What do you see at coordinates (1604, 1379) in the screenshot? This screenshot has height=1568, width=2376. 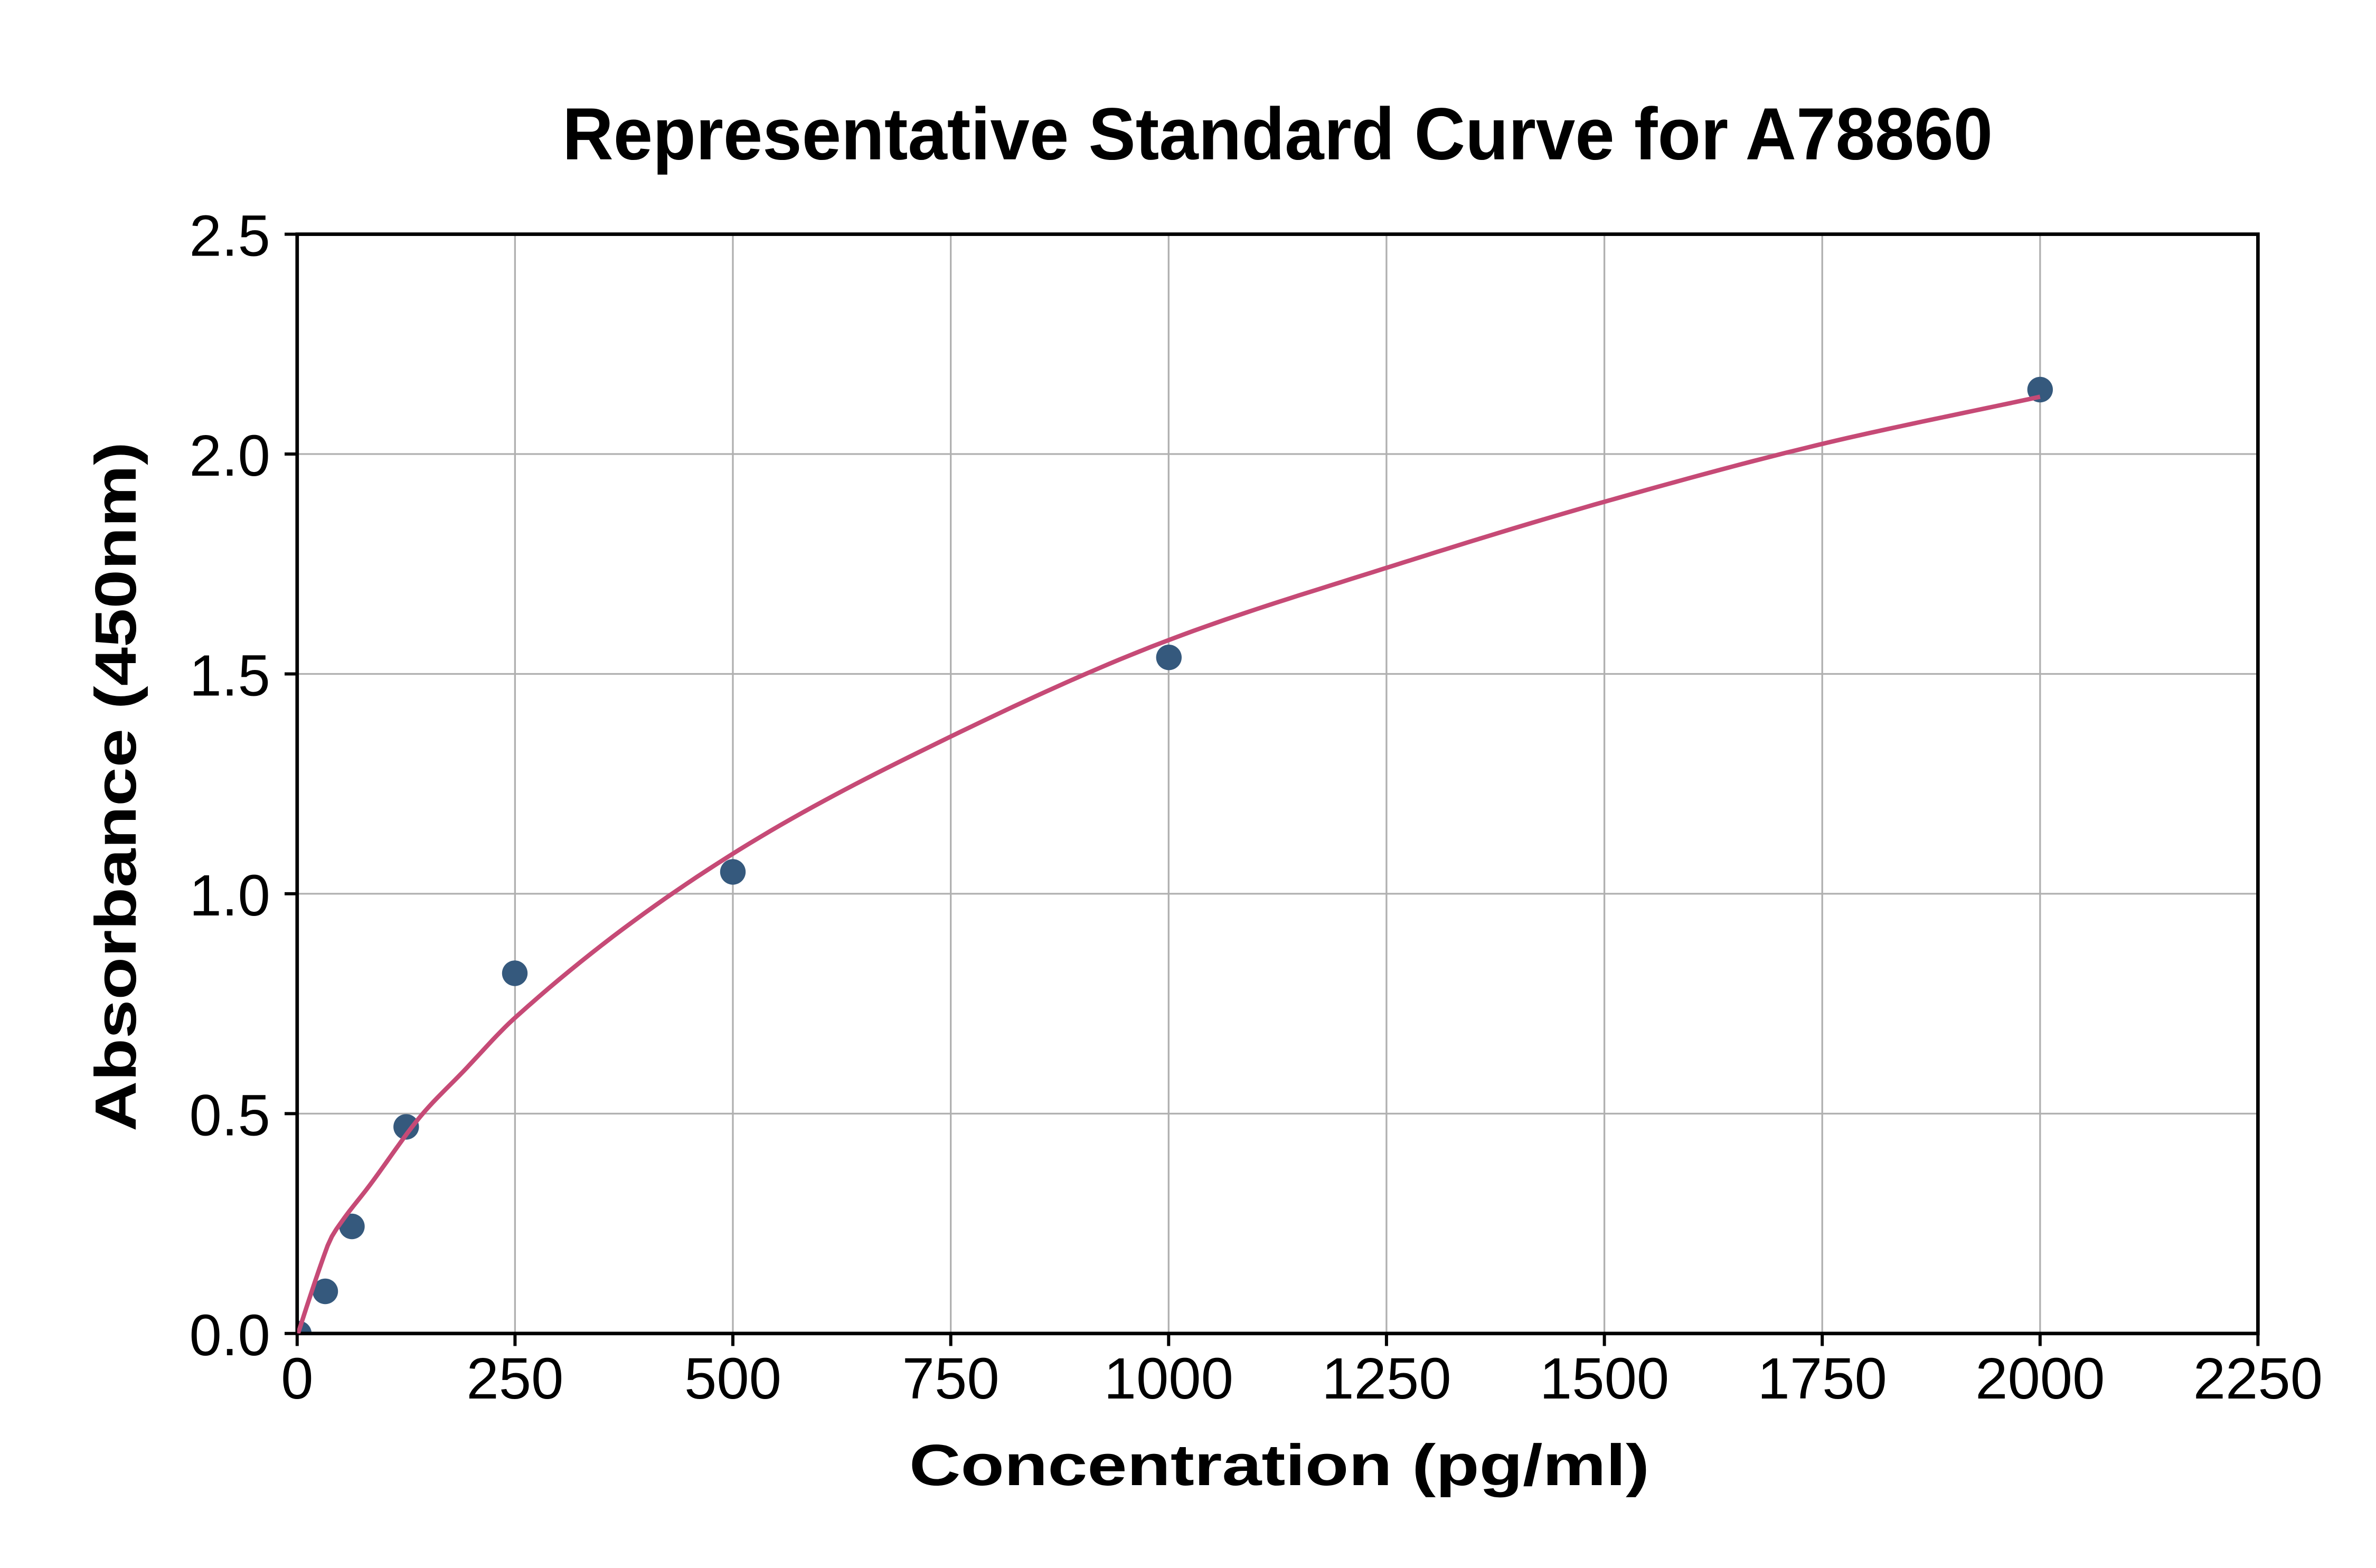 I see `svg-text: 1500` at bounding box center [1604, 1379].